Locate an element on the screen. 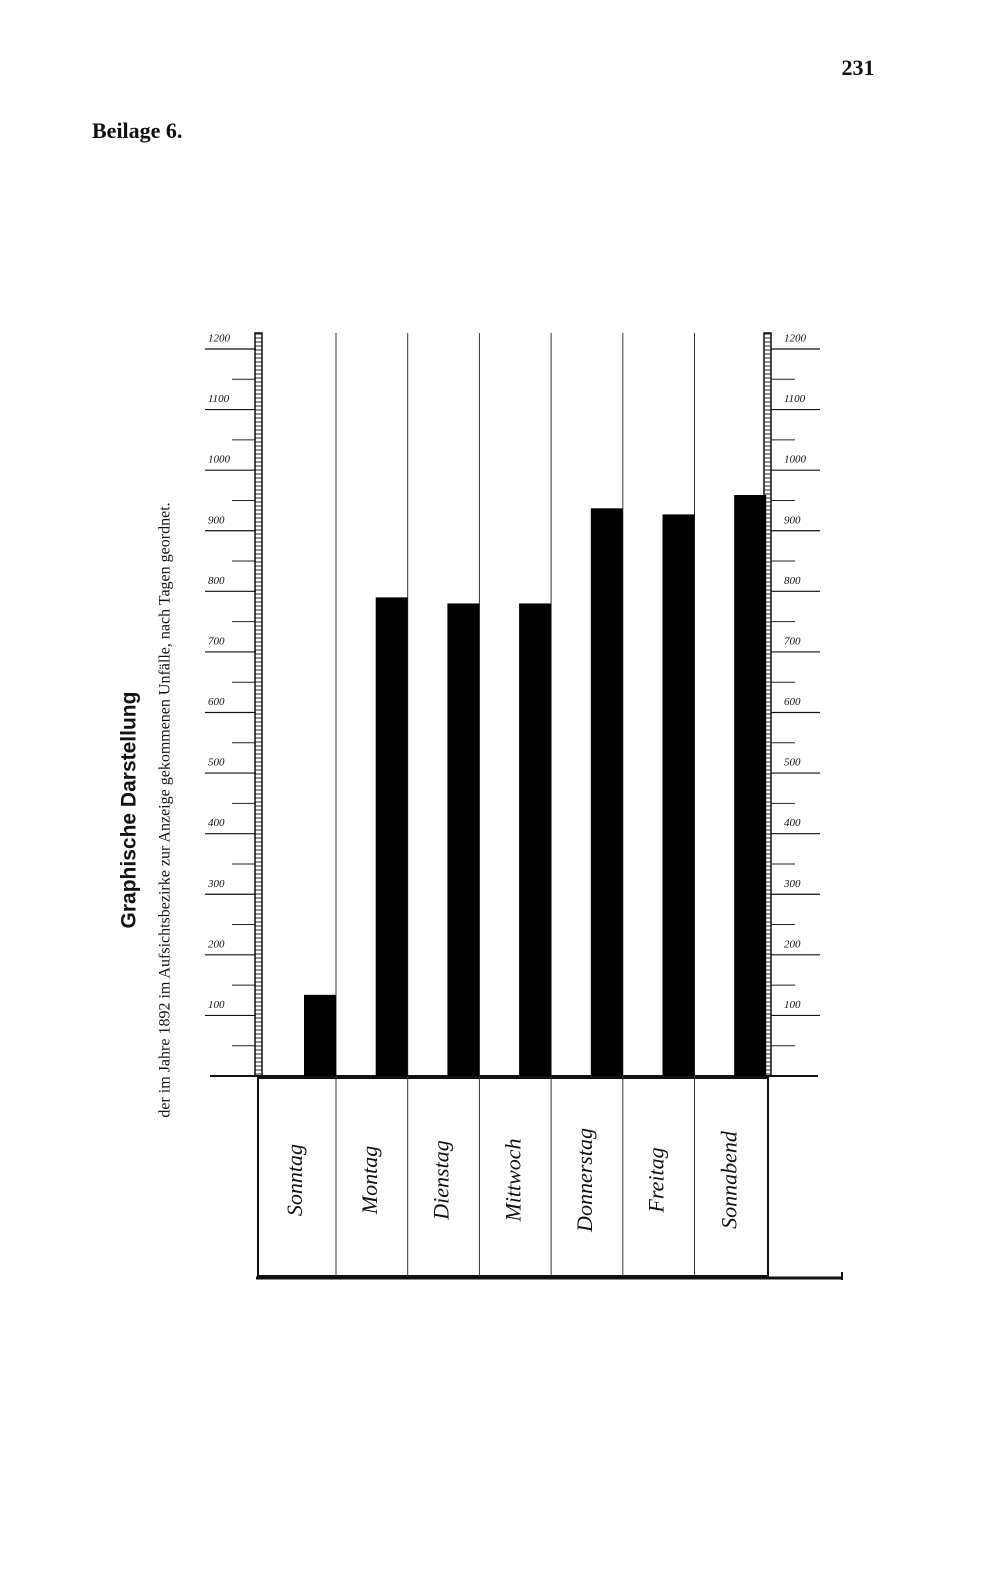 The image size is (1000, 1586). y-tick-label: 200 is located at coordinates (216, 944).